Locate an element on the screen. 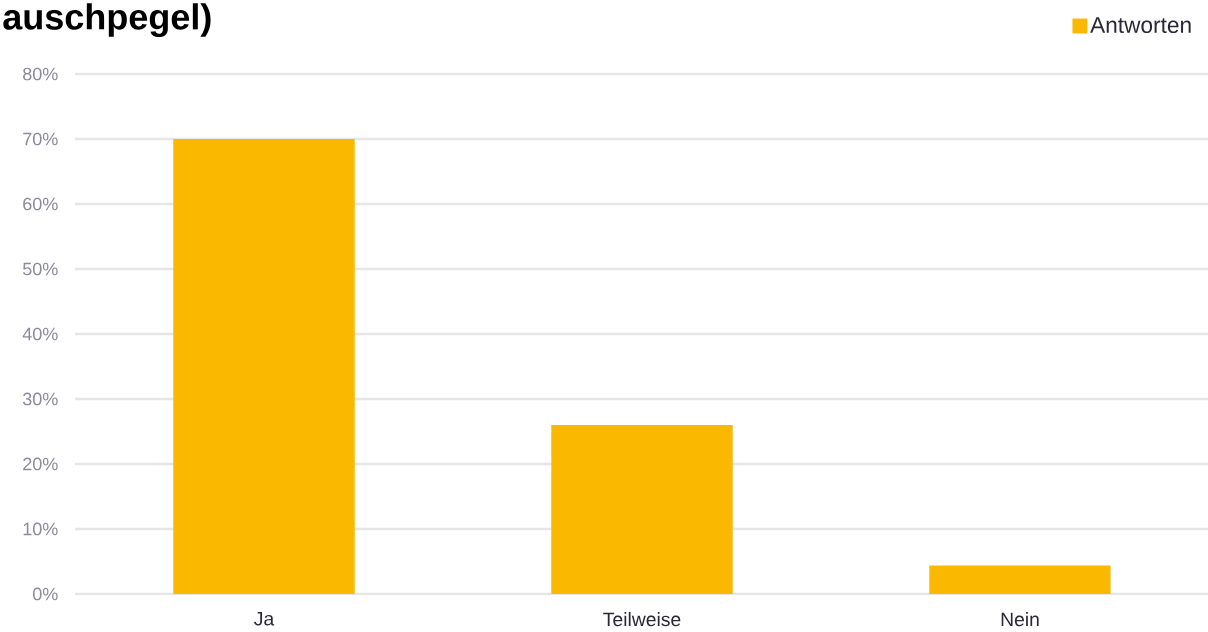 The height and width of the screenshot is (632, 1208). y-tick-label: 80% is located at coordinates (40, 74).